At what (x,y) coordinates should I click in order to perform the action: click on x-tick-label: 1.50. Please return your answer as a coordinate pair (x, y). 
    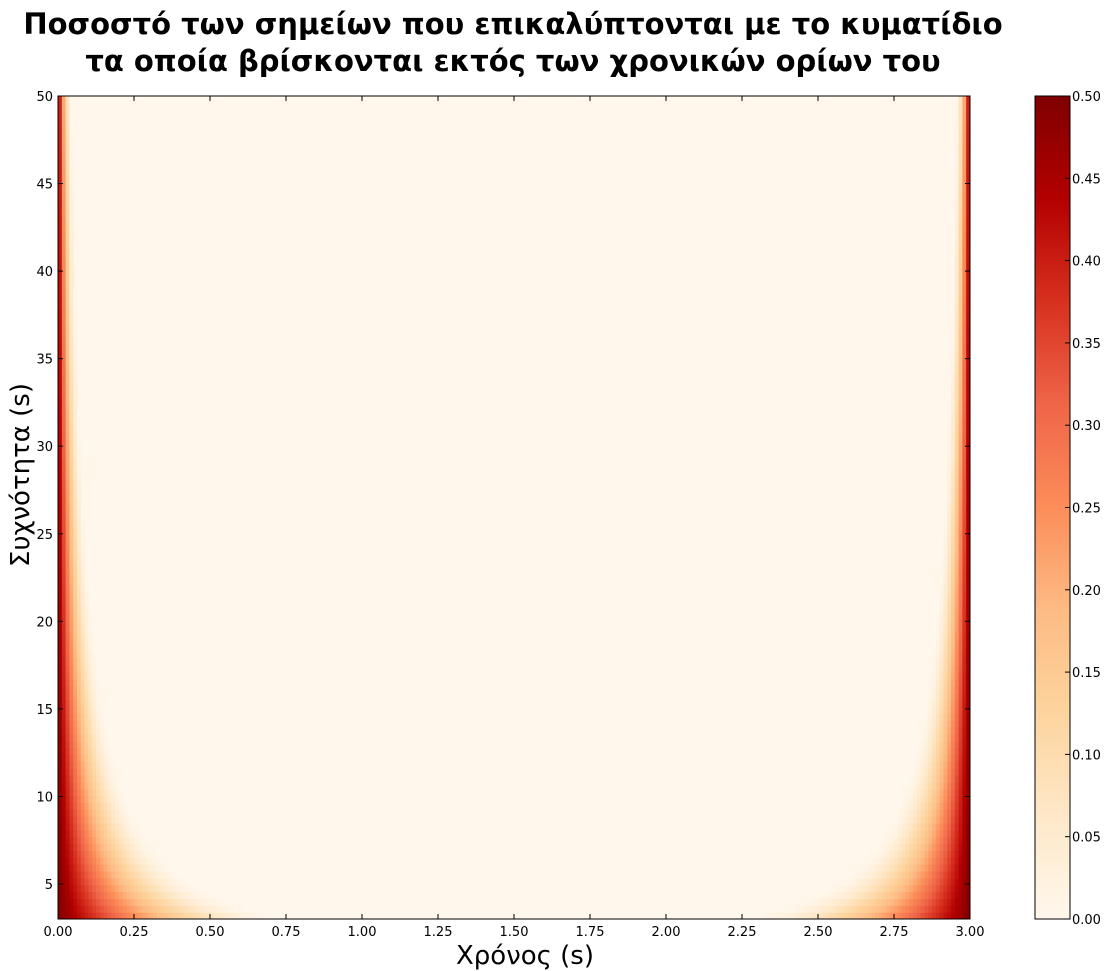
    Looking at the image, I should click on (514, 932).